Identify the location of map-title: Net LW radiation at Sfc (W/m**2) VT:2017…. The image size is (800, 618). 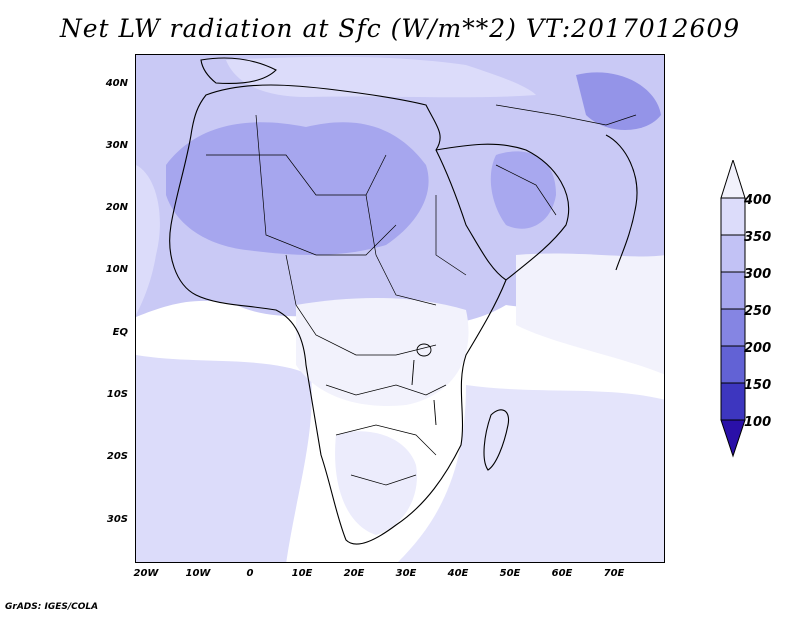
(400, 28).